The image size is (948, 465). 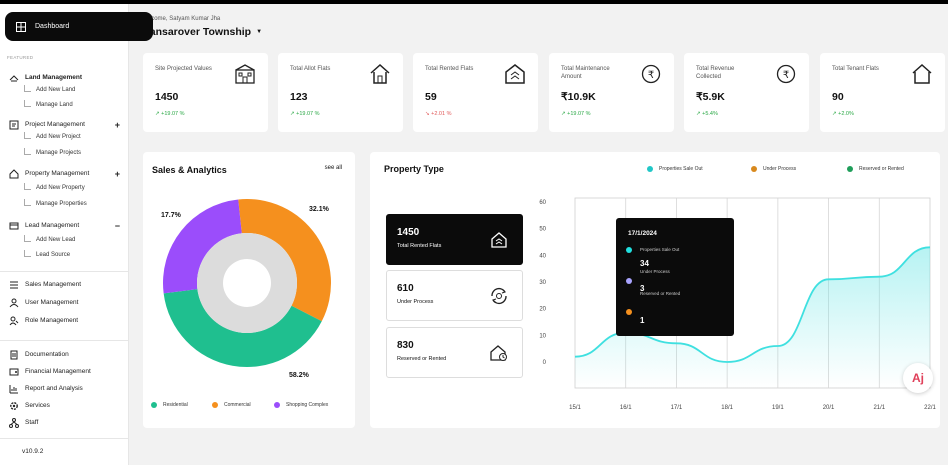 I want to click on stat-value: 59, so click(x=431, y=97).